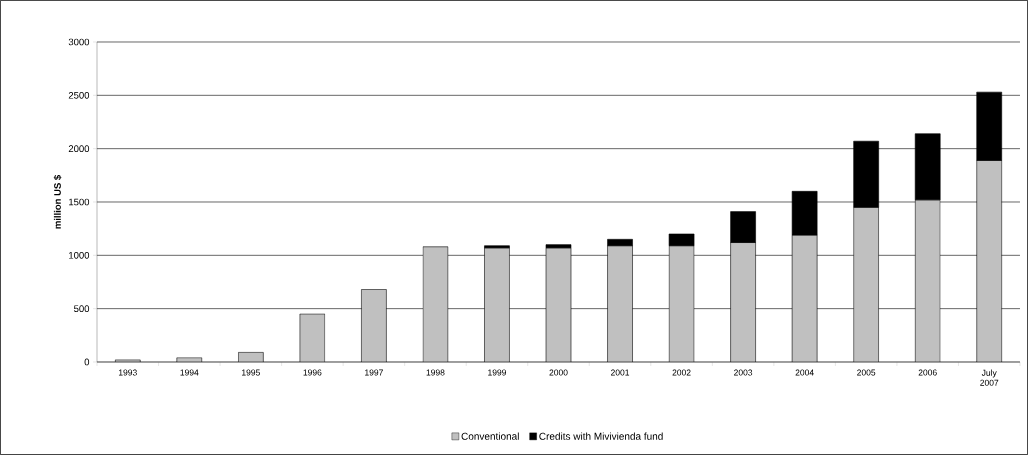 The width and height of the screenshot is (1028, 455). Describe the element at coordinates (79, 95) in the screenshot. I see `y-tick-label: 2500` at that location.